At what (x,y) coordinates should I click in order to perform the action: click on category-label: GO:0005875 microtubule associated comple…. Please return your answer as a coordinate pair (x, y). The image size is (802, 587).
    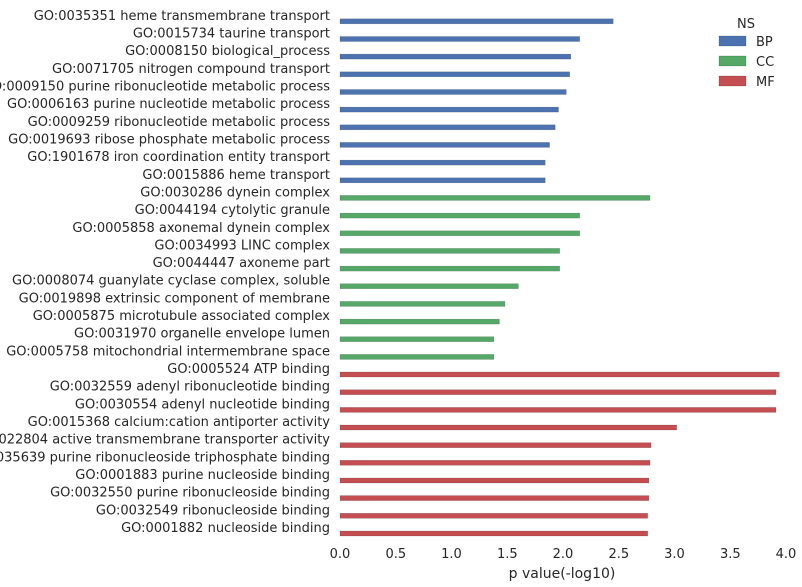
    Looking at the image, I should click on (182, 316).